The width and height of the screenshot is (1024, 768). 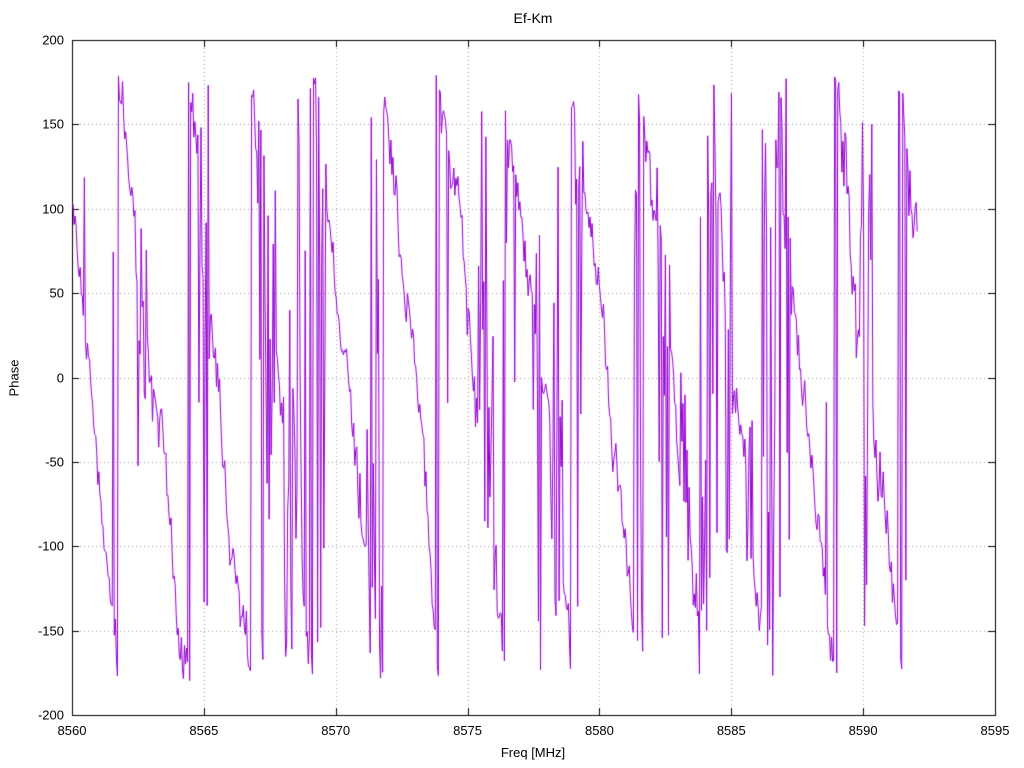 I want to click on y-tick-label: -100, so click(x=50, y=546).